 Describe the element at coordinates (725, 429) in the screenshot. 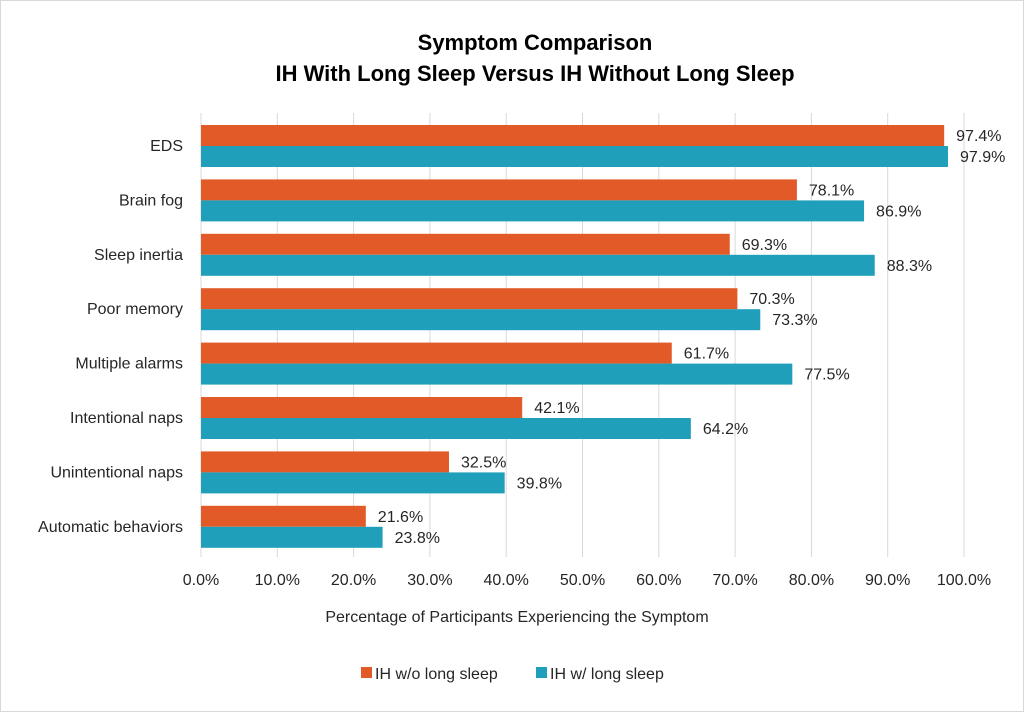

I see `bar-value-label: 64.2%` at that location.